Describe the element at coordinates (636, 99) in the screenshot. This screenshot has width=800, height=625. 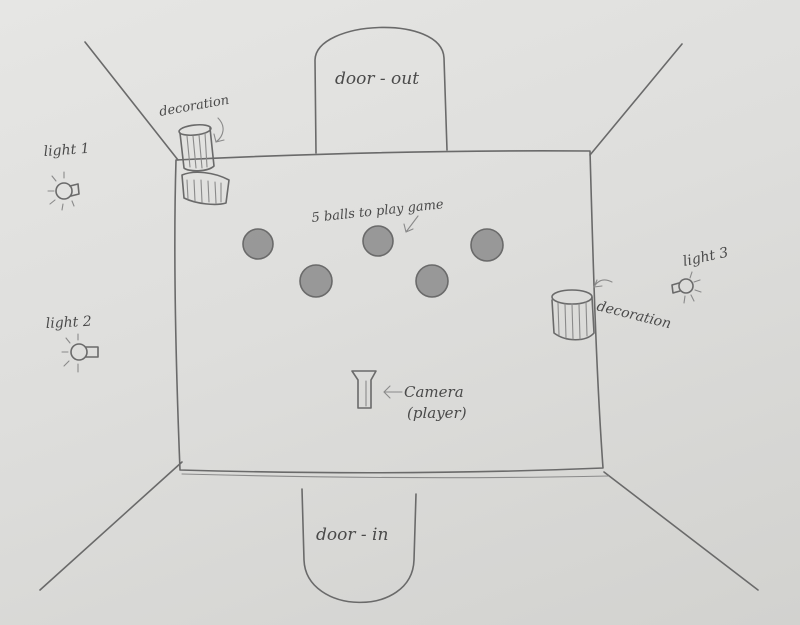
I see `perspective-line-top-right` at that location.